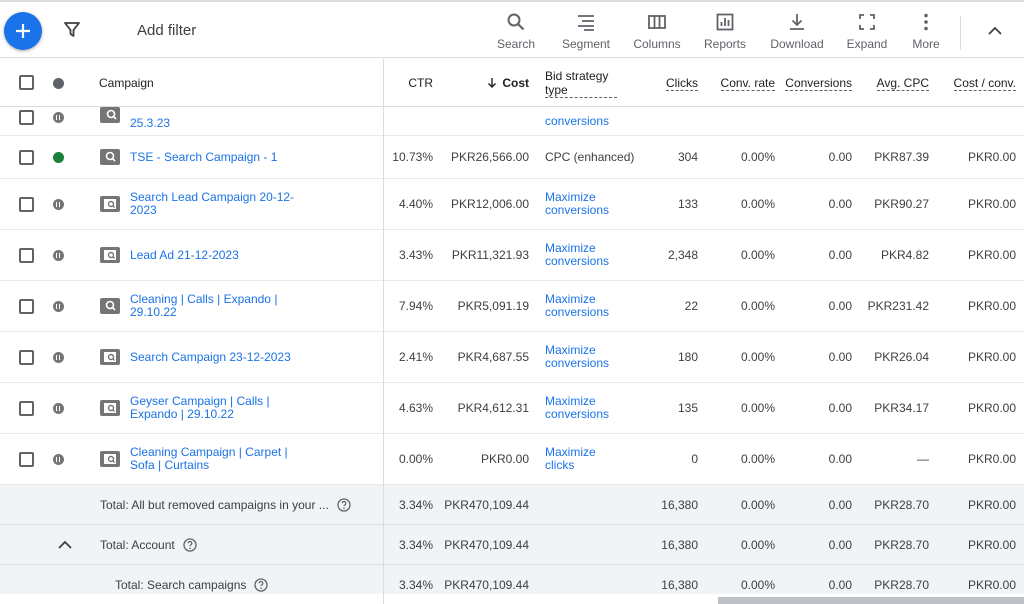  What do you see at coordinates (797, 34) in the screenshot?
I see `download-tool-button: Download` at bounding box center [797, 34].